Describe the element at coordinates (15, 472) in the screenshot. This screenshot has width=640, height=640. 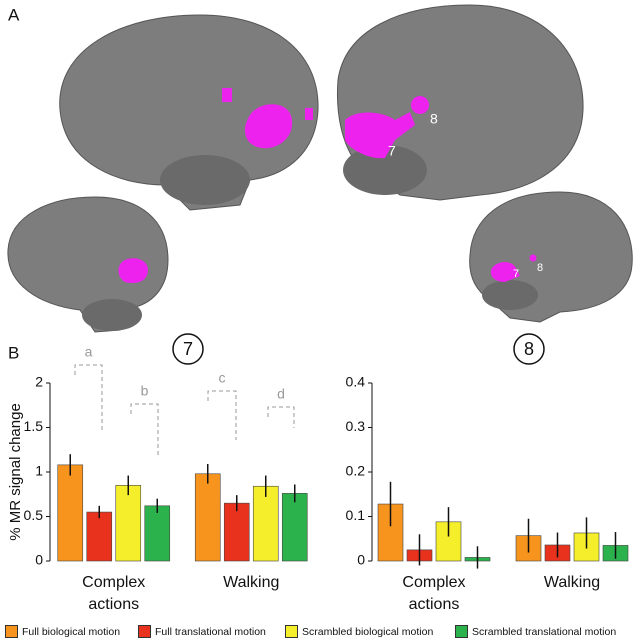
I see `y-axis-label: % MR signal change` at that location.